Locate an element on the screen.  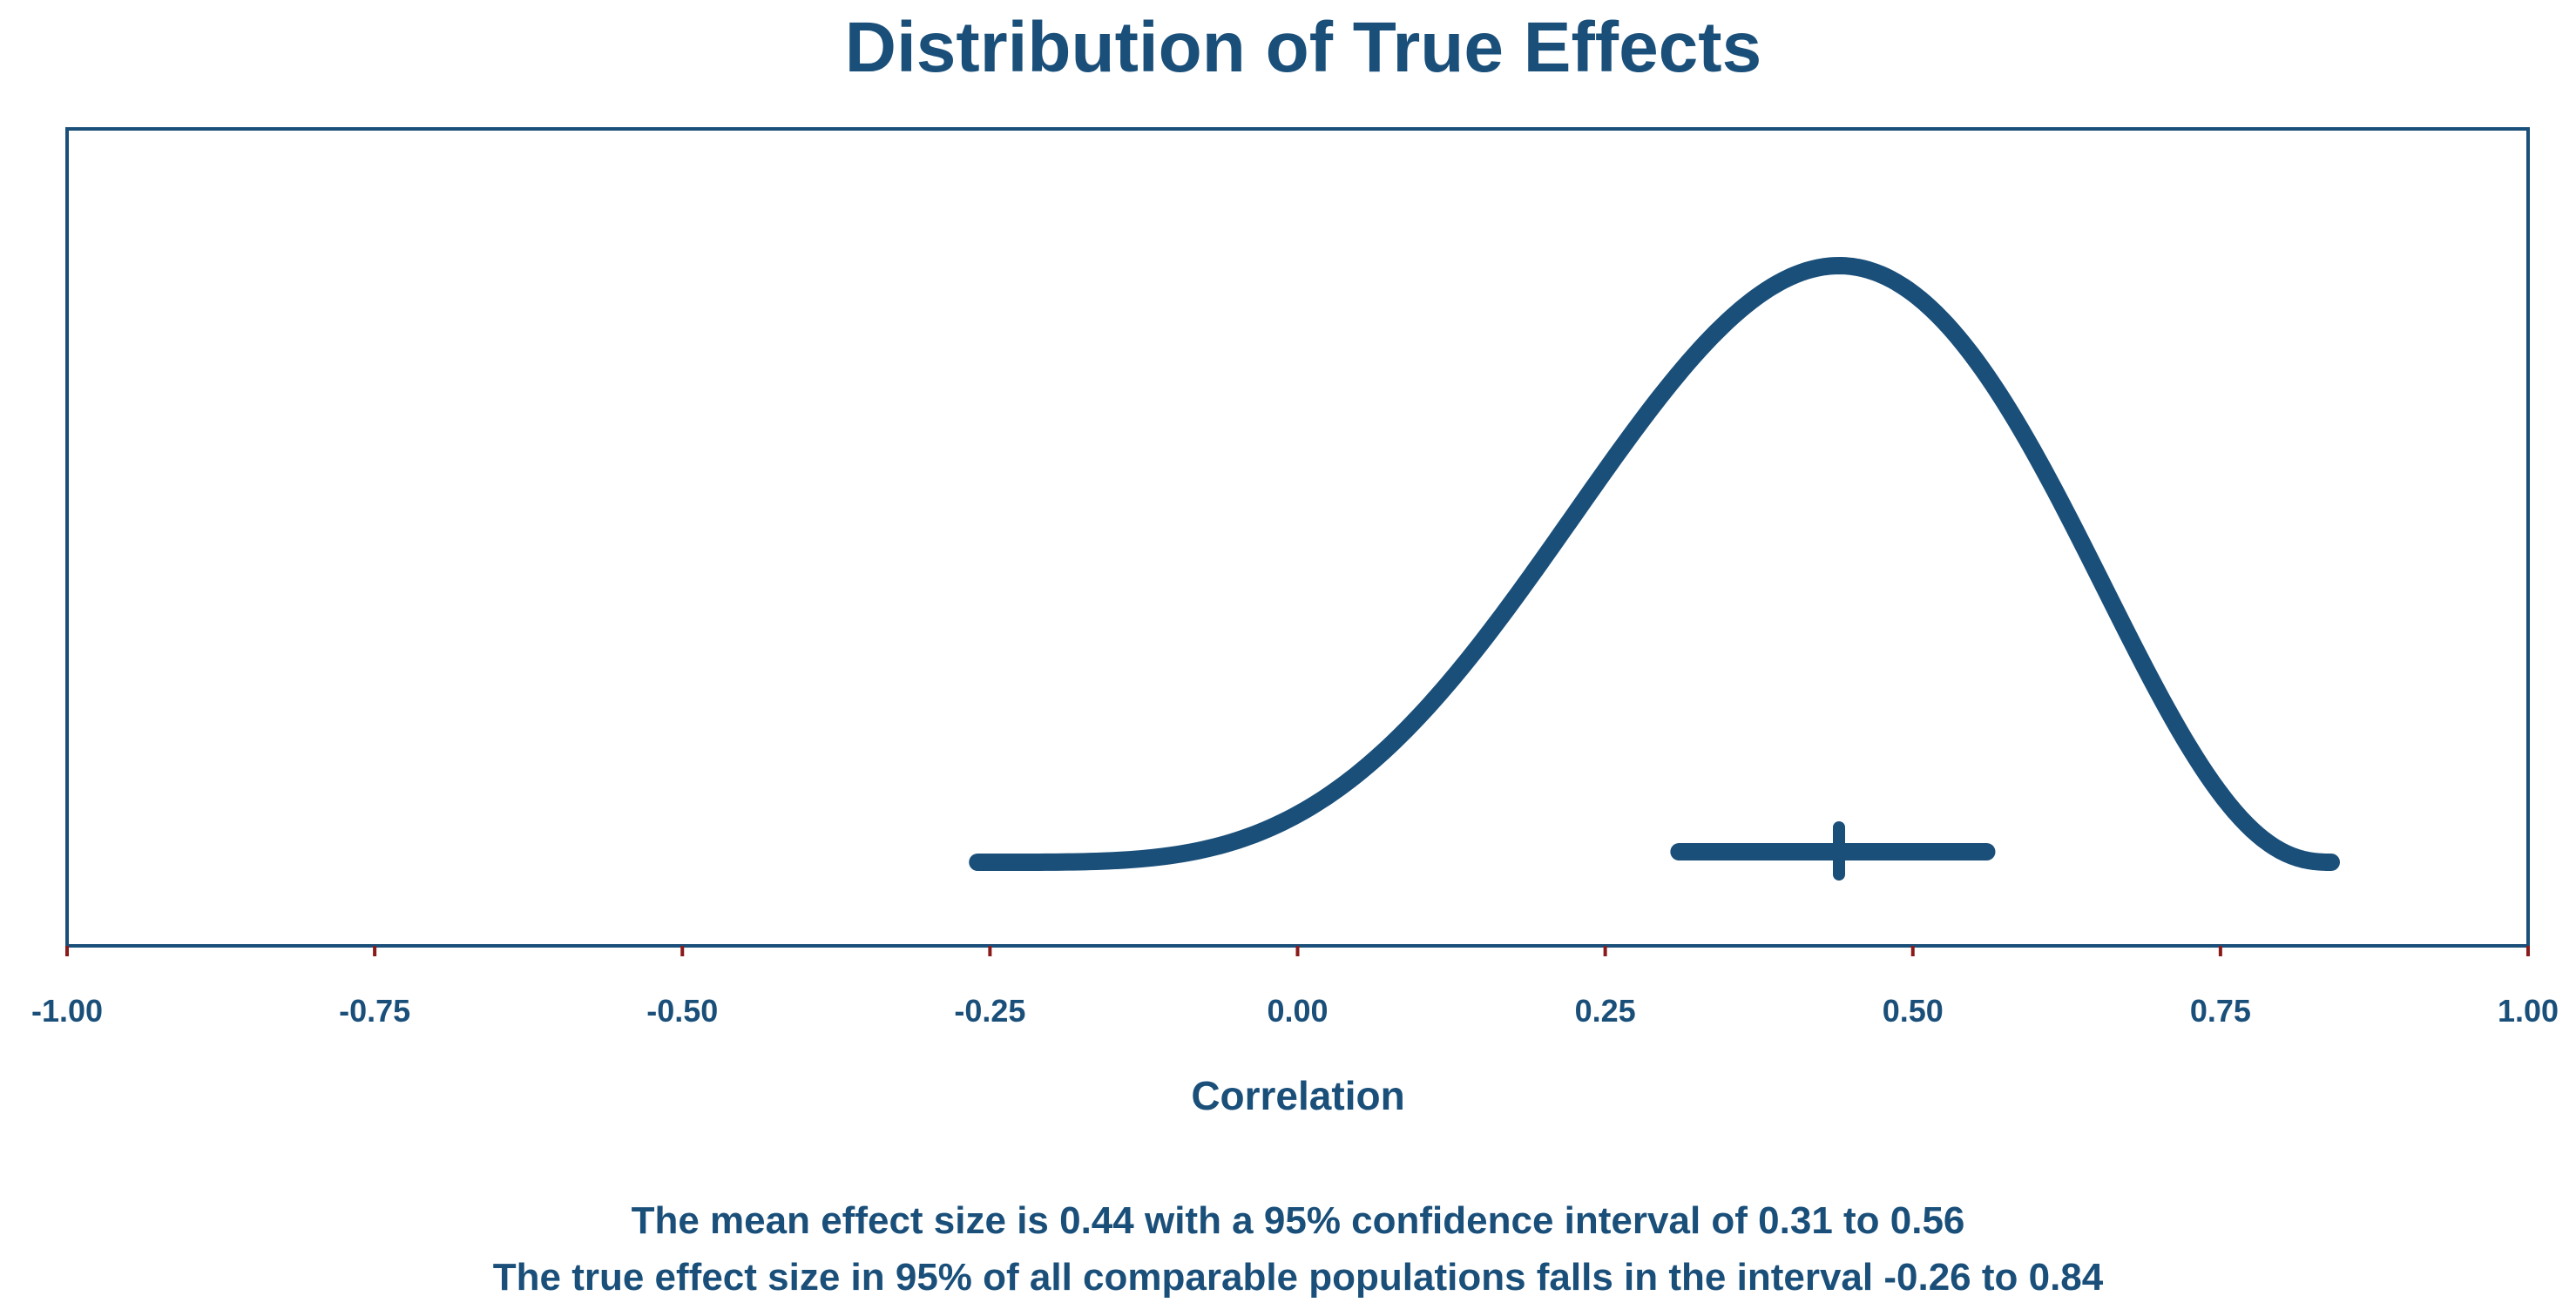
x-tick-label: 0.75 is located at coordinates (2220, 1011).